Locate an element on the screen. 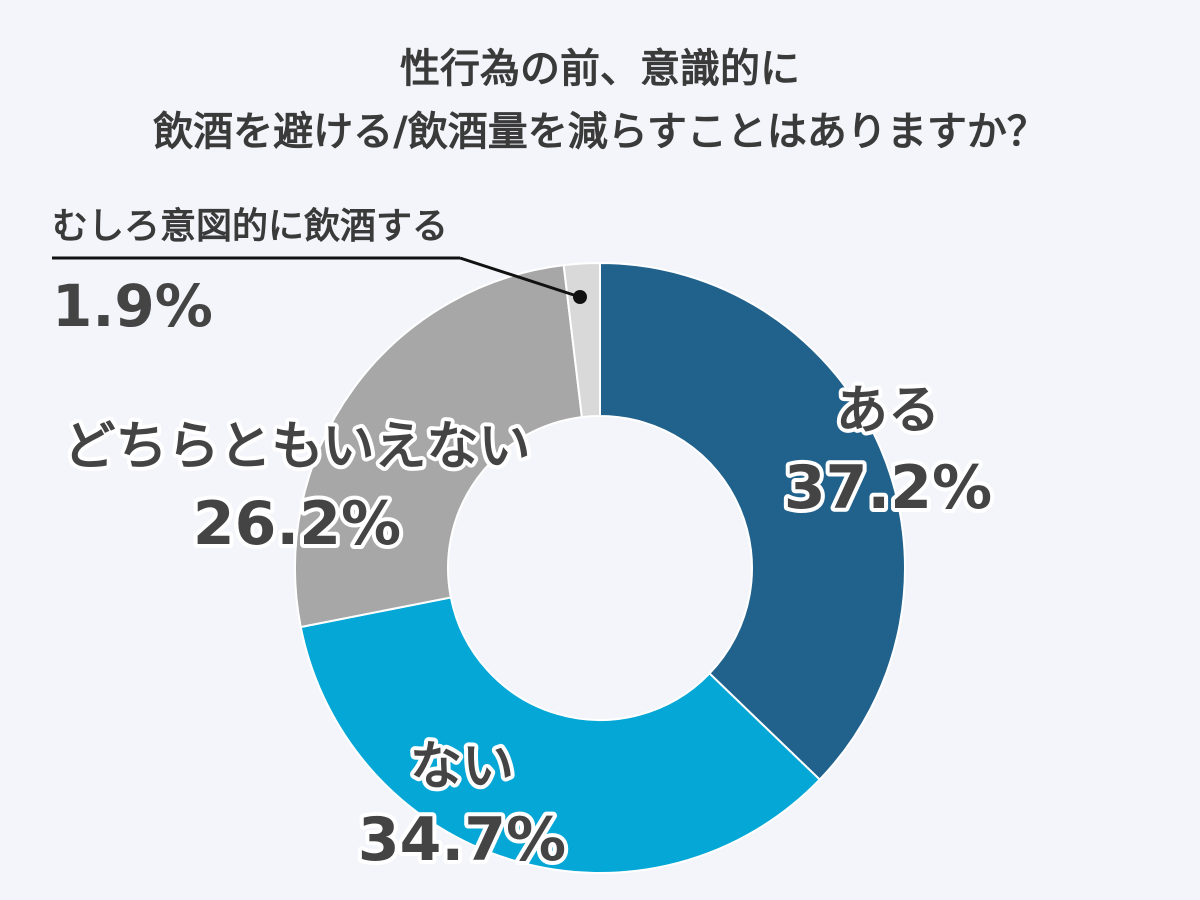  slice-aru is located at coordinates (752, 521).